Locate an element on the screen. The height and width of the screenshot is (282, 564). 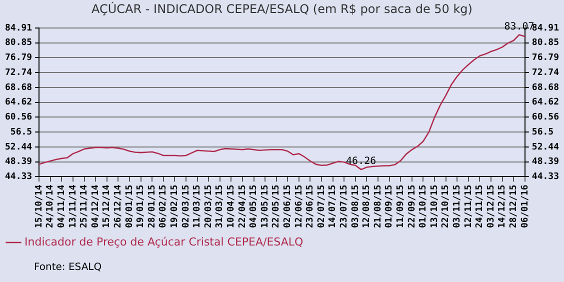
x-tick-label: 13/10/15 is located at coordinates (435, 206).